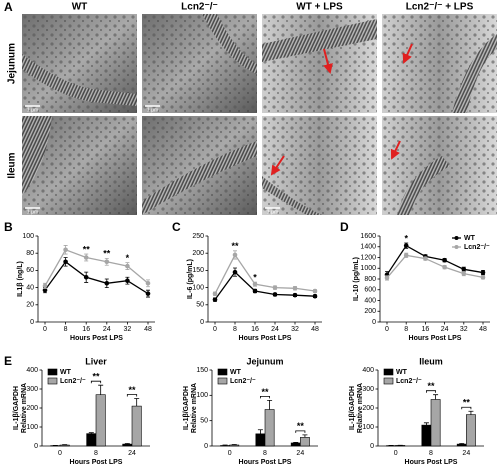 This screenshot has height=465, width=500. Describe the element at coordinates (368, 389) in the screenshot. I see `y-tick-label: 300` at that location.